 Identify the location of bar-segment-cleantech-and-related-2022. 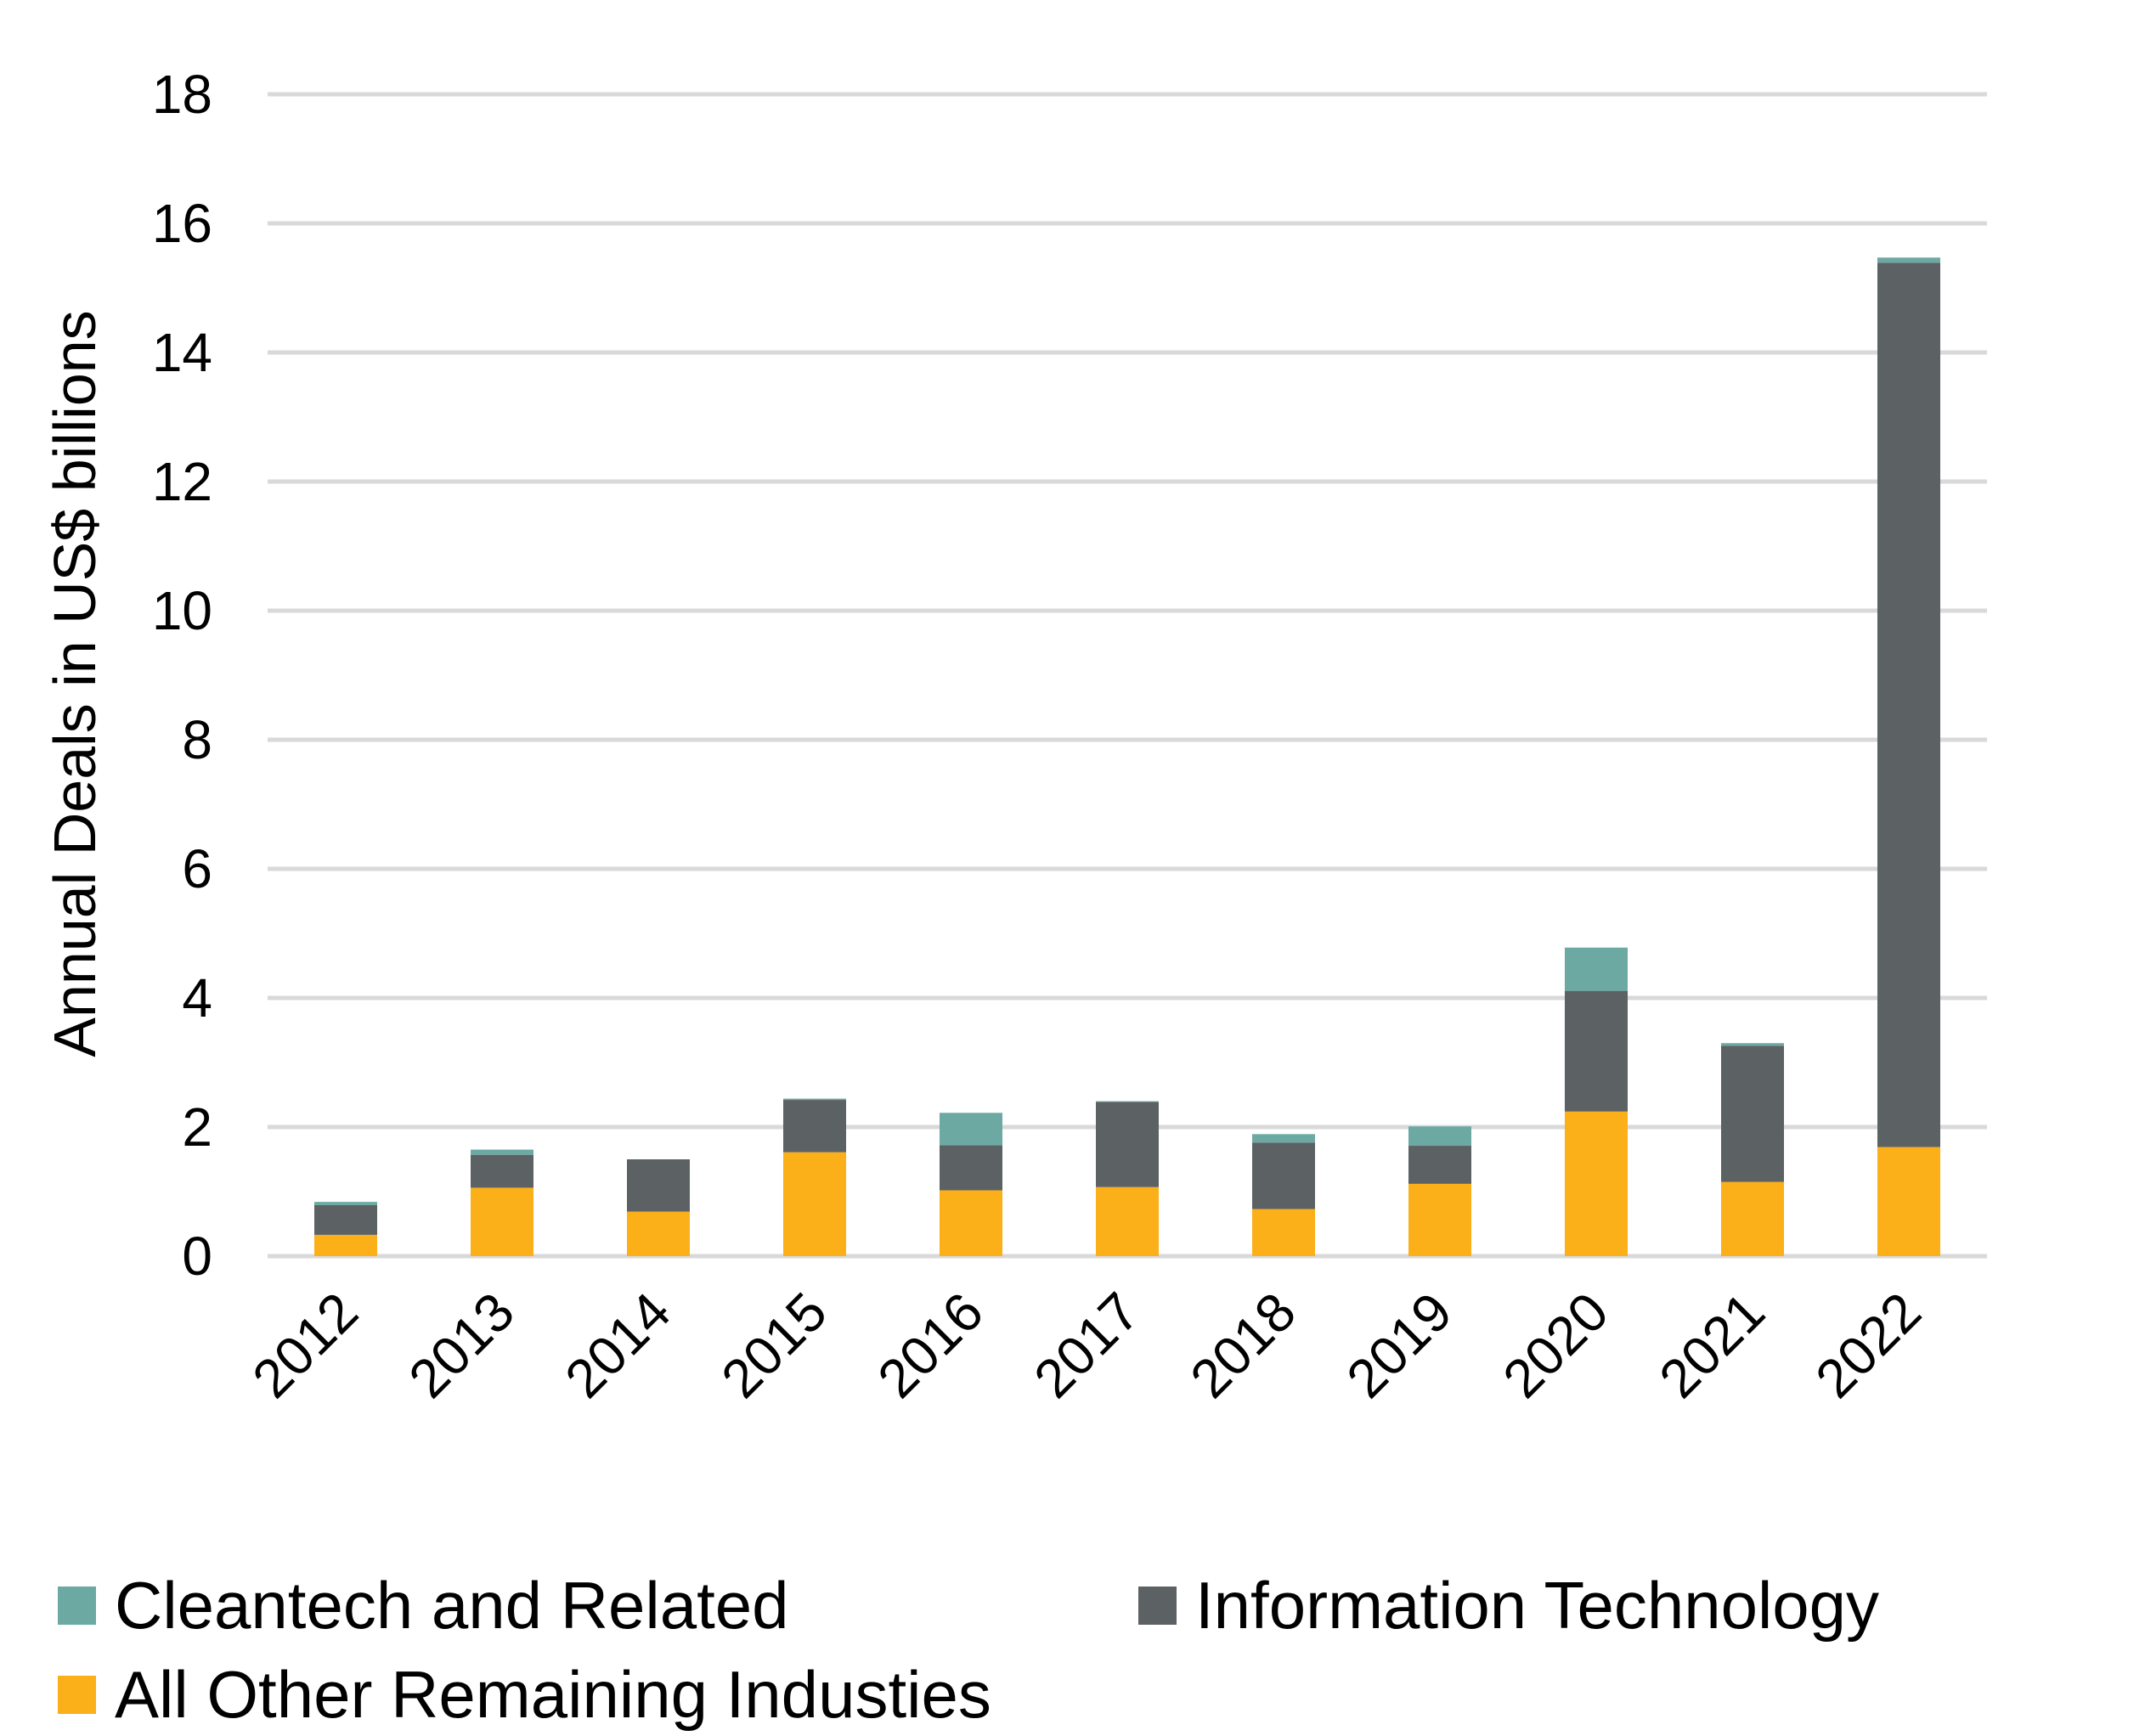
(1908, 260).